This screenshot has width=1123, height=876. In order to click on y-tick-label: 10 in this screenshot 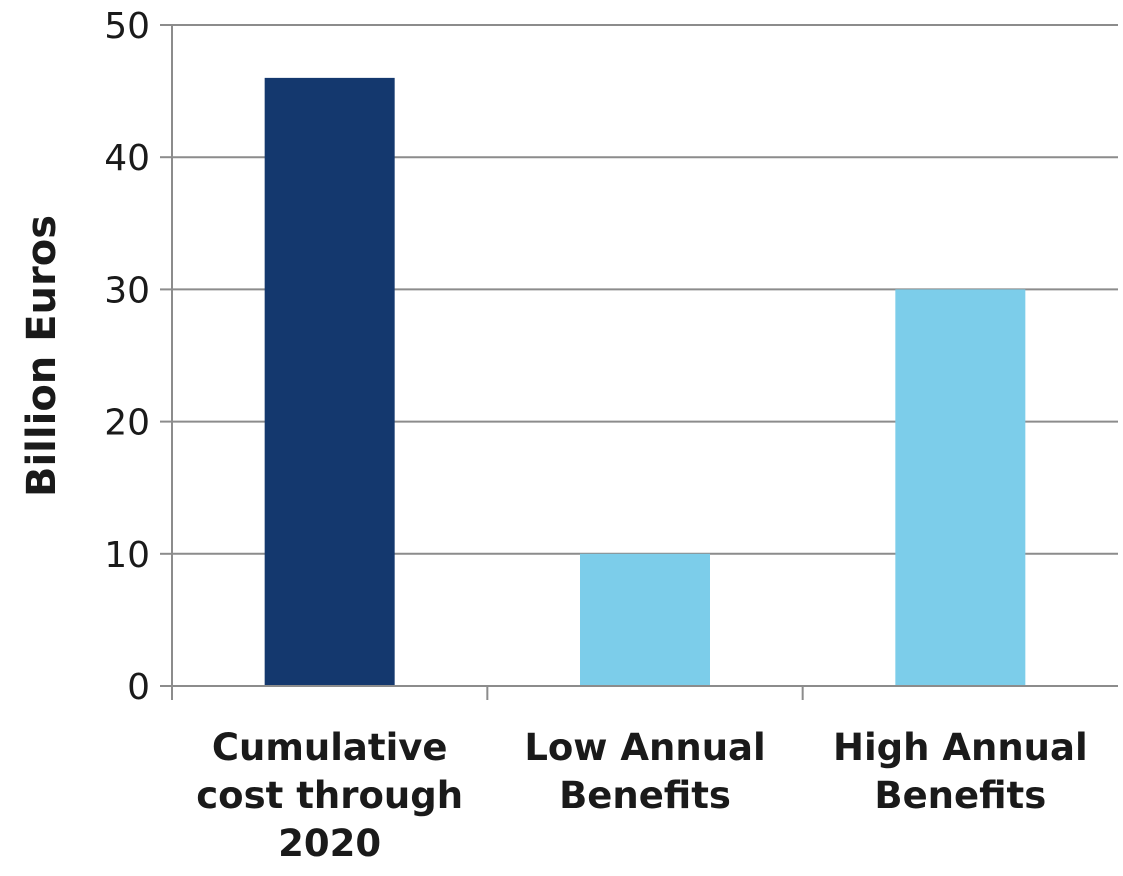, I will do `click(127, 555)`.